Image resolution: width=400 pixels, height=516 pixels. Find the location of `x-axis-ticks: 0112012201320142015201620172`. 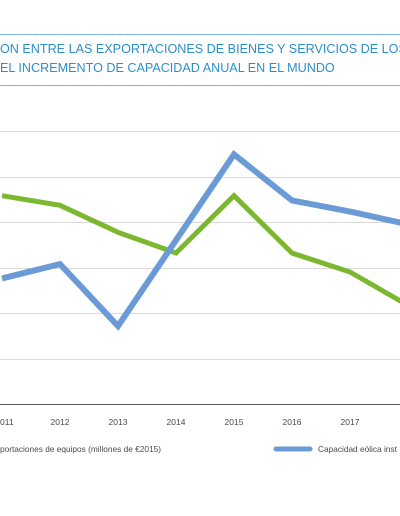

x-axis-ticks: 0112012201320142015201620172 is located at coordinates (180, 422).